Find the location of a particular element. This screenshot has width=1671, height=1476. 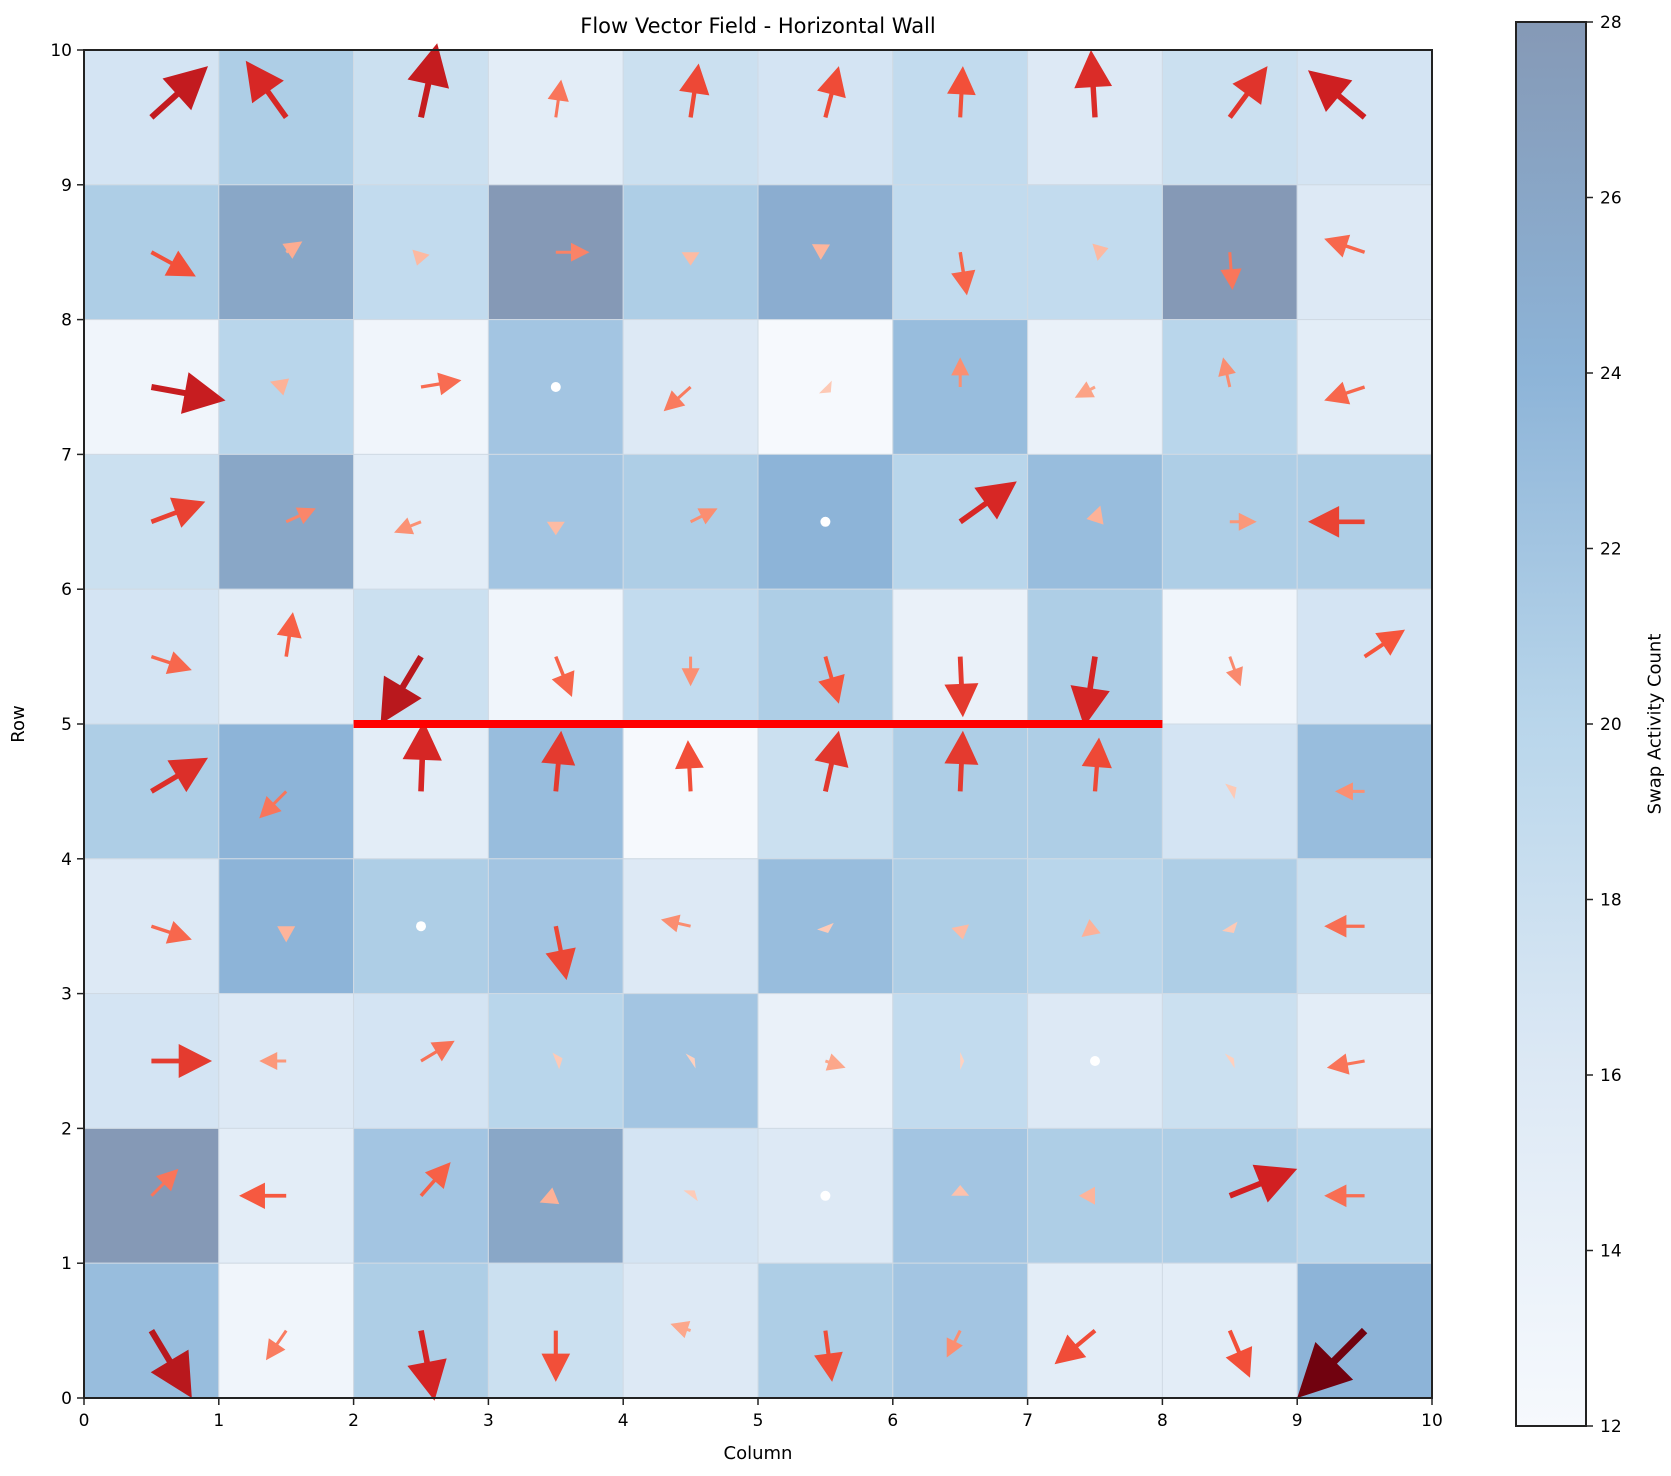

y-tick-label: 8 is located at coordinates (66, 321).